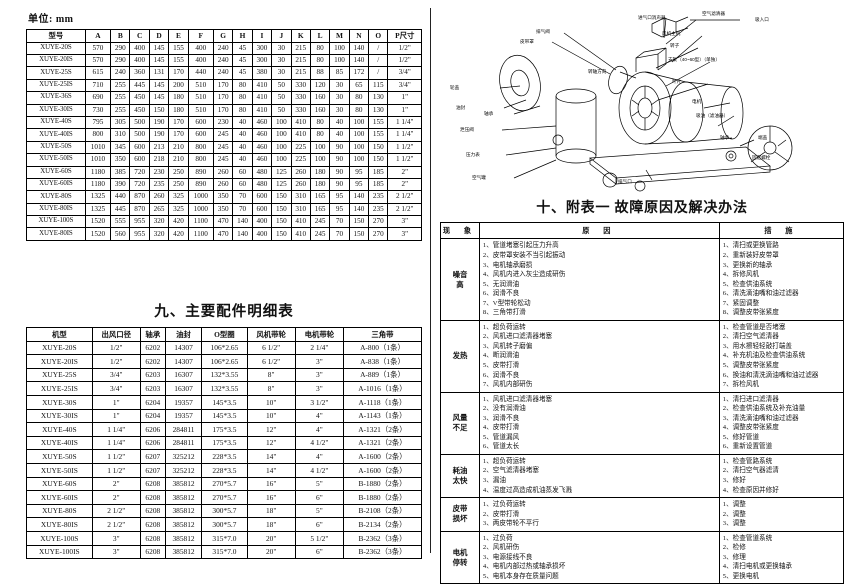 This screenshot has width=850, height=584. What do you see at coordinates (382, 375) in the screenshot?
I see `parts-cell: A-889（1条）` at bounding box center [382, 375].